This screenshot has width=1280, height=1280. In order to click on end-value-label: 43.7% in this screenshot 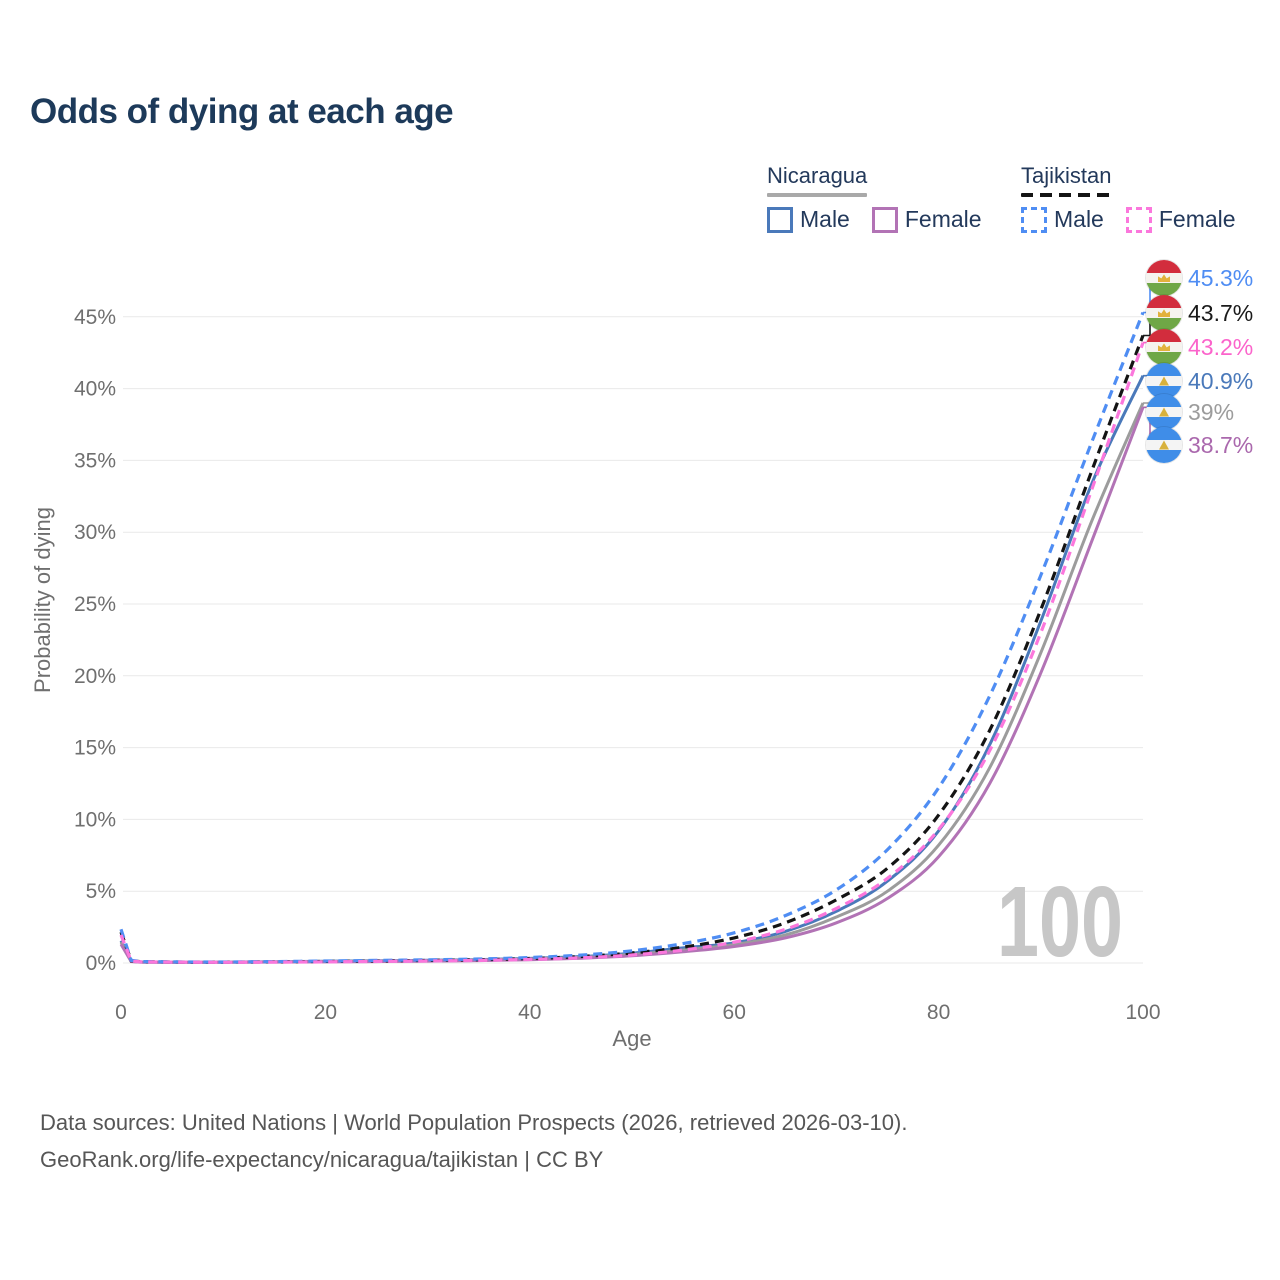, I will do `click(1221, 313)`.